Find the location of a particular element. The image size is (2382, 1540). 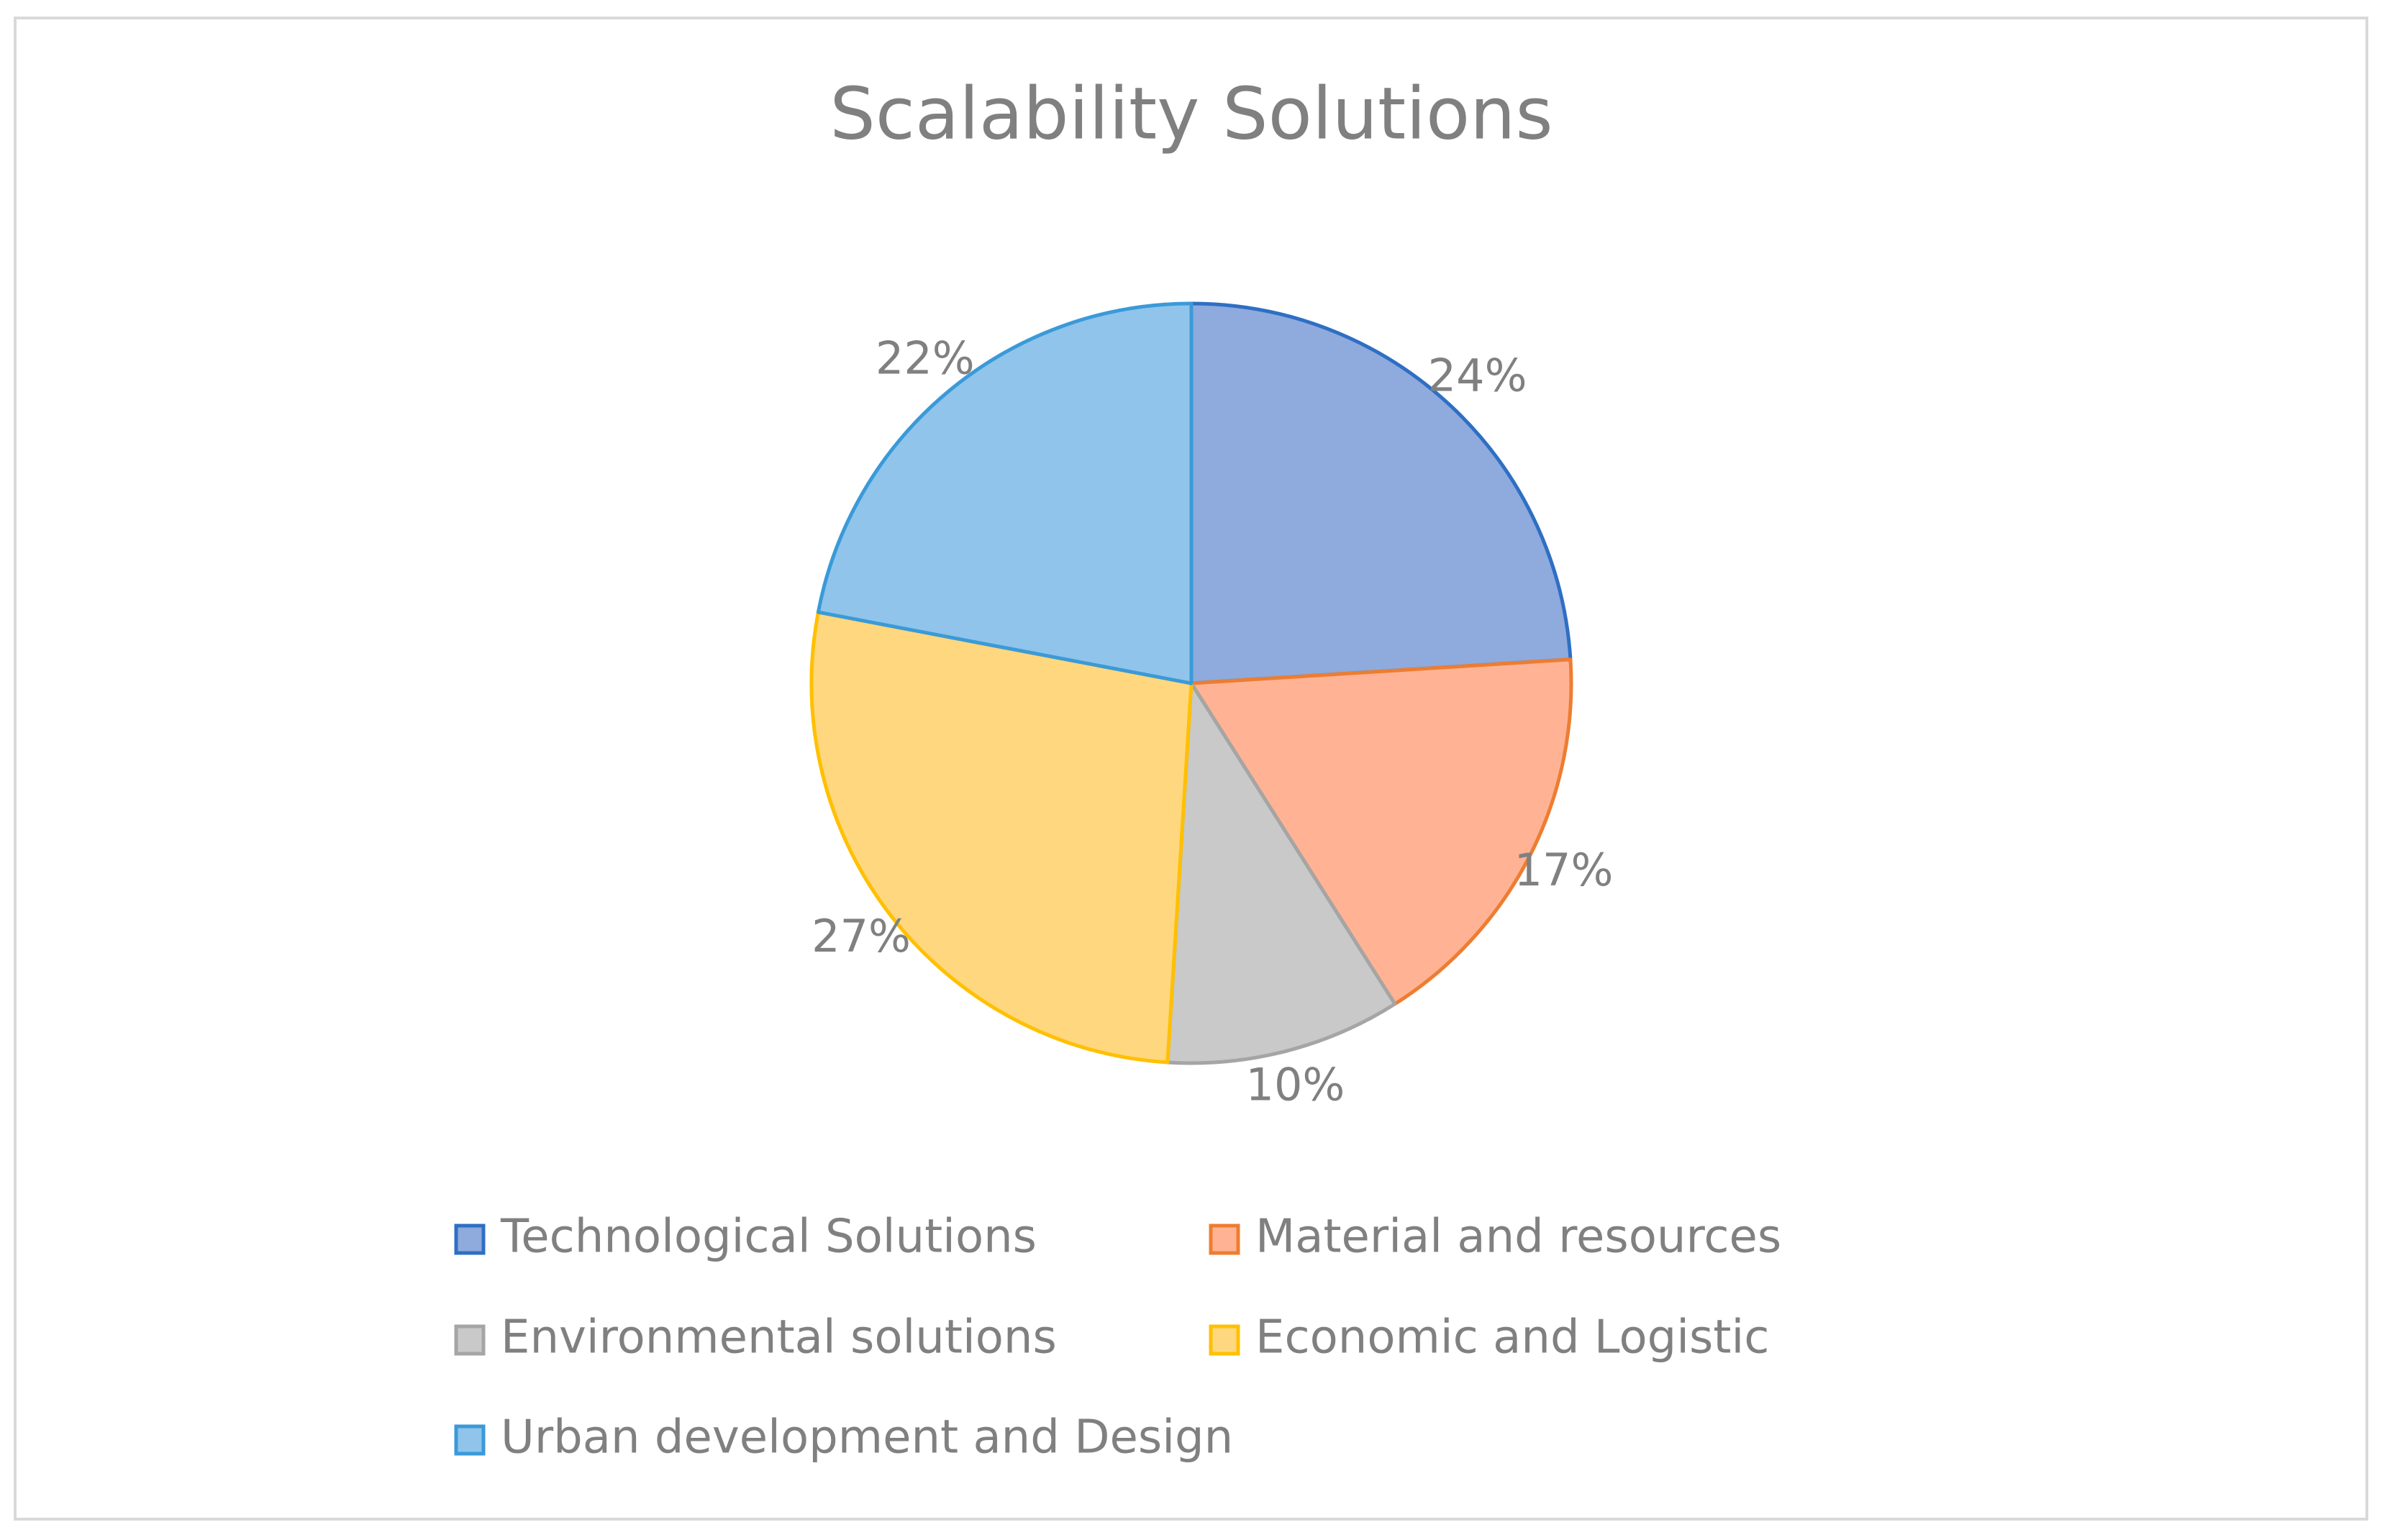

data-label: 24% is located at coordinates (1477, 376).